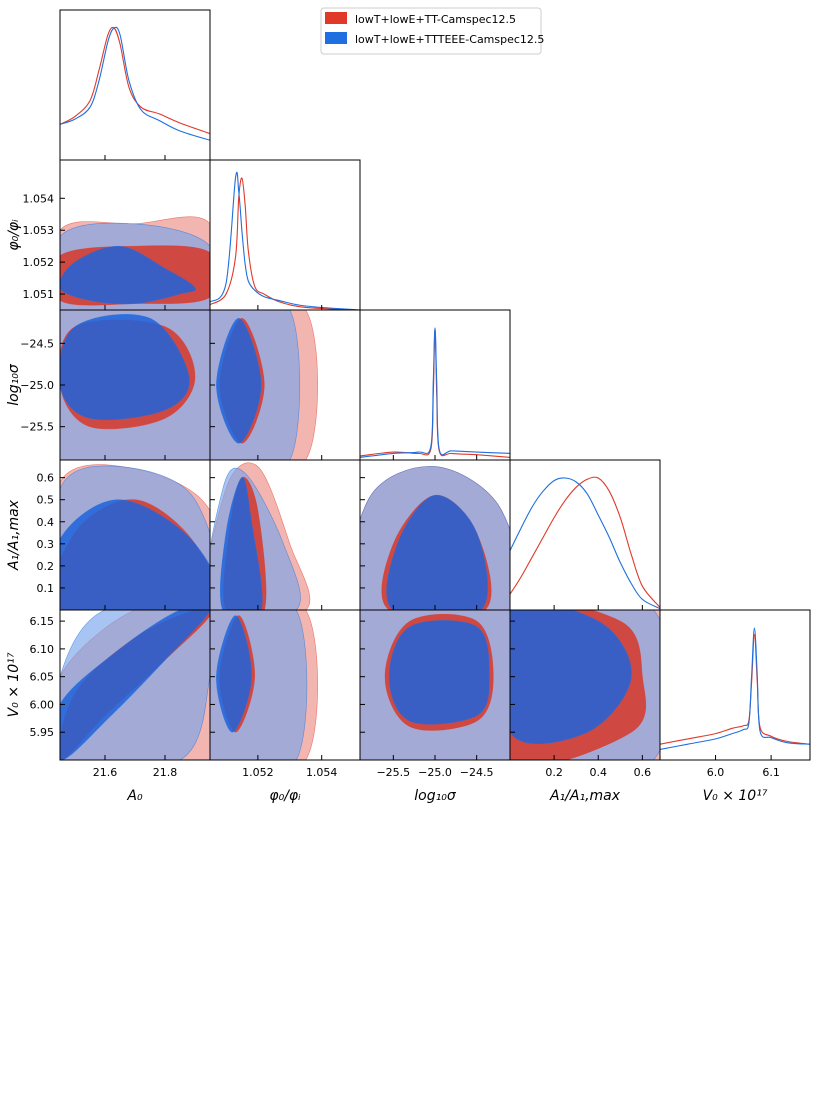 The image size is (814, 1093). Describe the element at coordinates (39, 294) in the screenshot. I see `y-tick-label: 1.051` at that location.